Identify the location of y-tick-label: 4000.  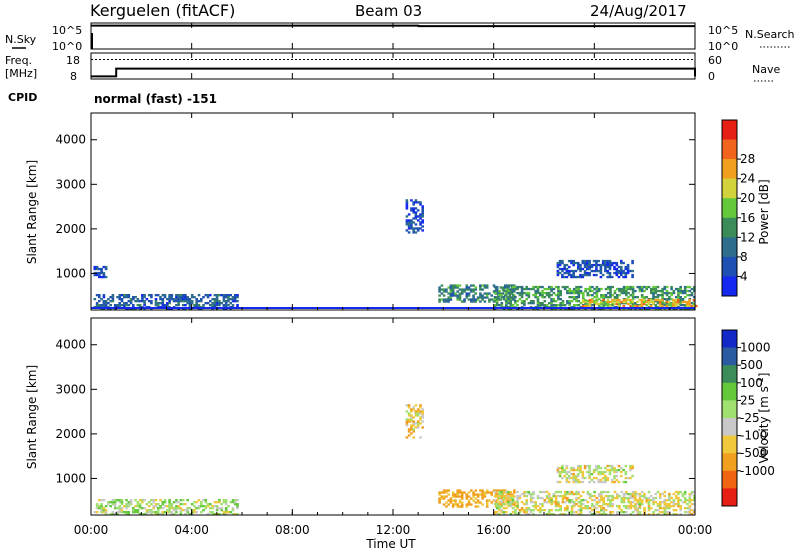
(70, 345).